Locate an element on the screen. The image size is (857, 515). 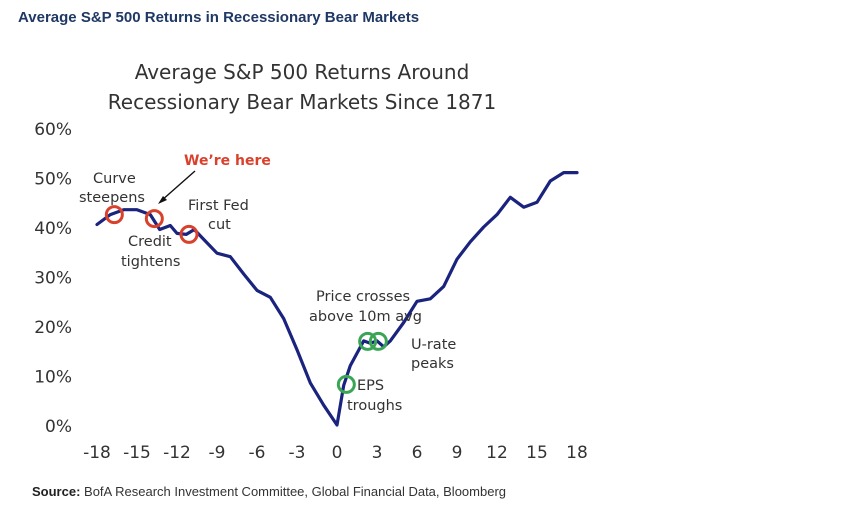
annotation-credit-tightens-line-1: Credit is located at coordinates (150, 242).